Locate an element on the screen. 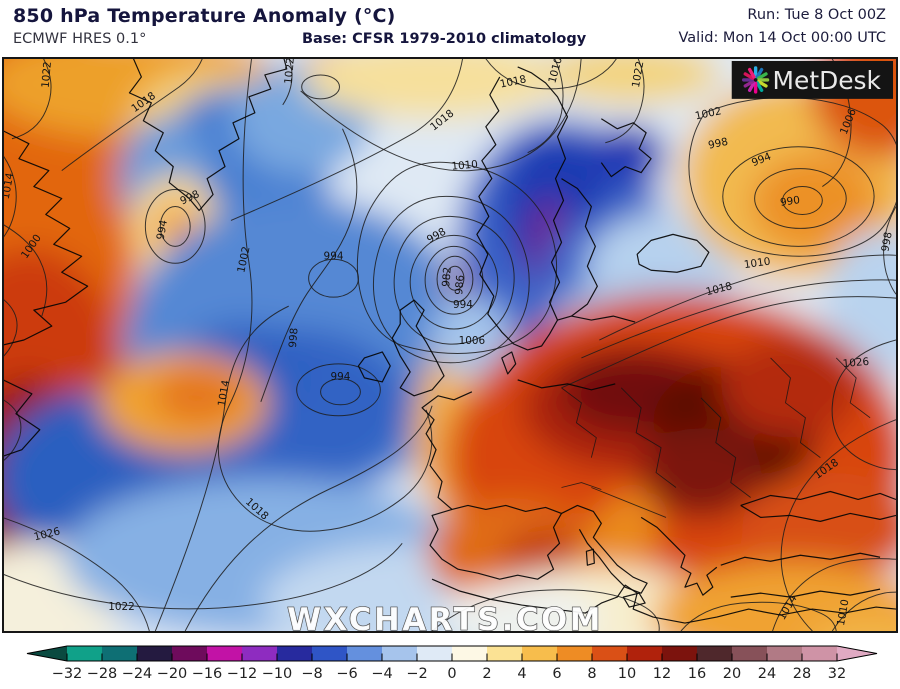 This screenshot has width=900, height=689. valid-time-label: Valid: Mon 14 Oct 00:00 UTC is located at coordinates (782, 38).